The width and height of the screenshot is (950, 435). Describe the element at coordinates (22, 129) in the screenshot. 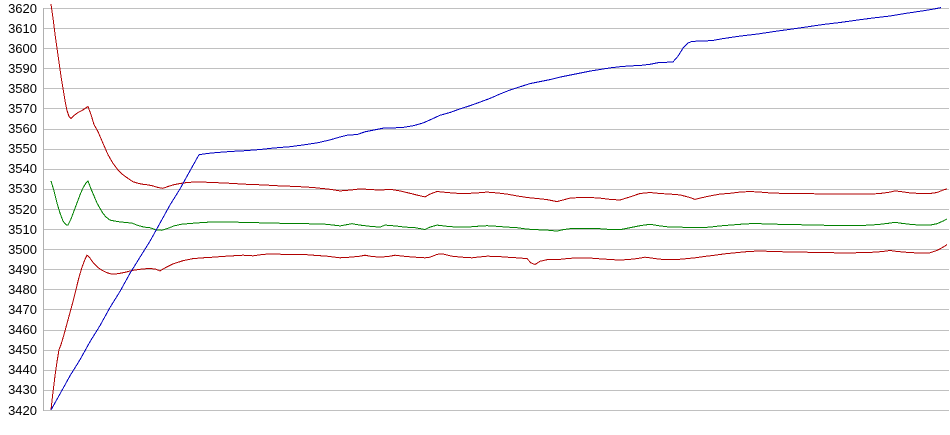

I see `y-tick-label: 3560` at that location.